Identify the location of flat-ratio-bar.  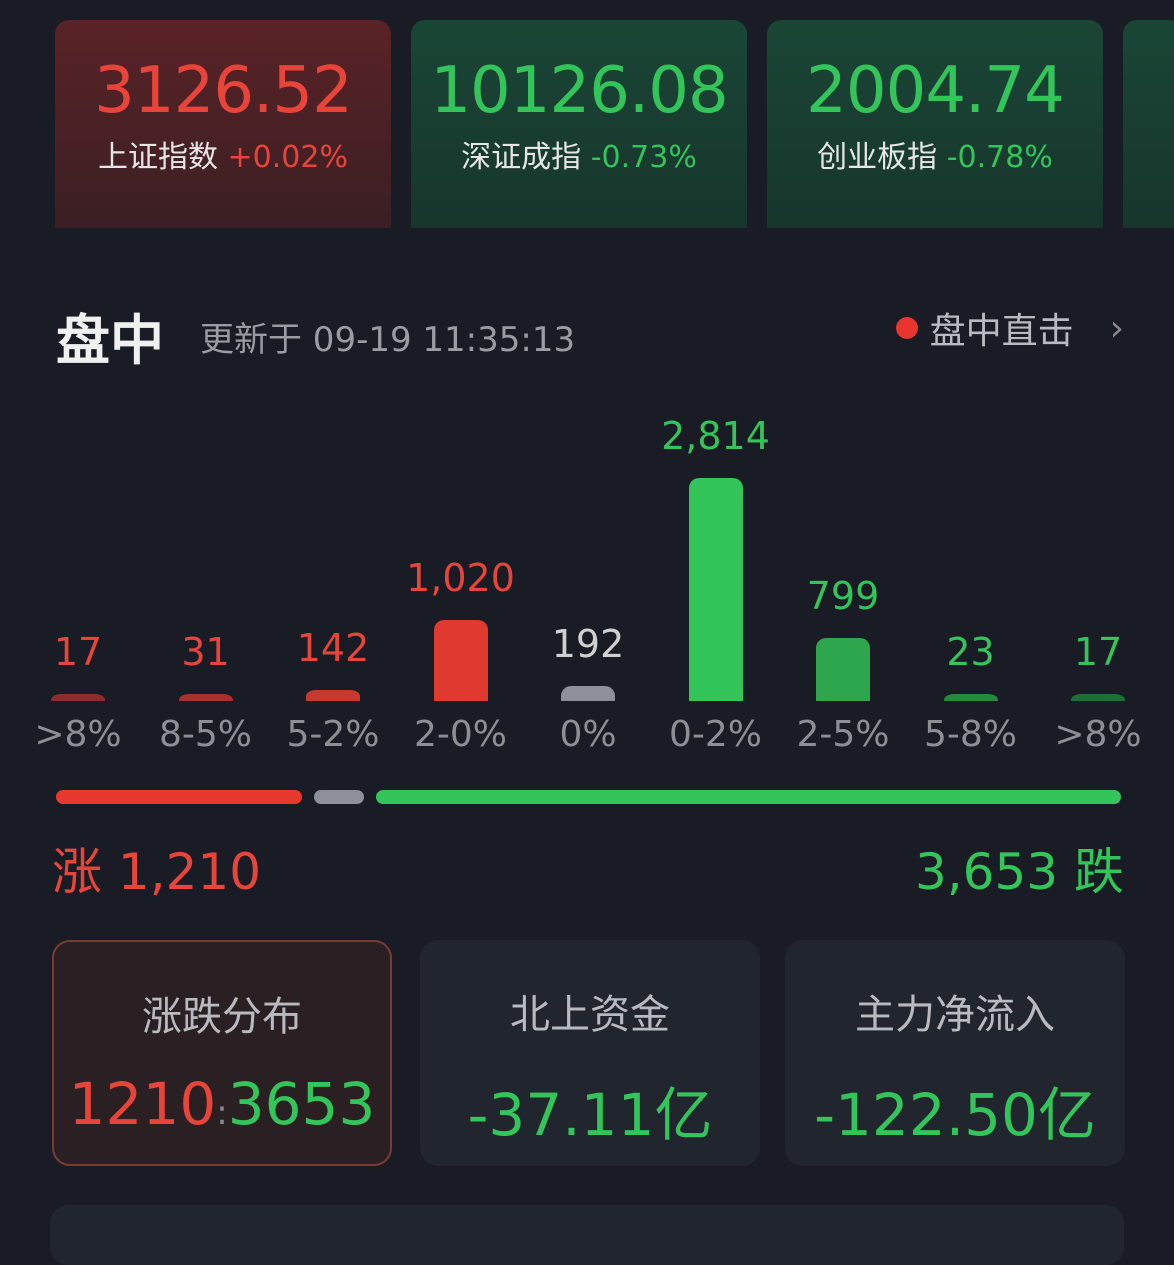
(339, 797).